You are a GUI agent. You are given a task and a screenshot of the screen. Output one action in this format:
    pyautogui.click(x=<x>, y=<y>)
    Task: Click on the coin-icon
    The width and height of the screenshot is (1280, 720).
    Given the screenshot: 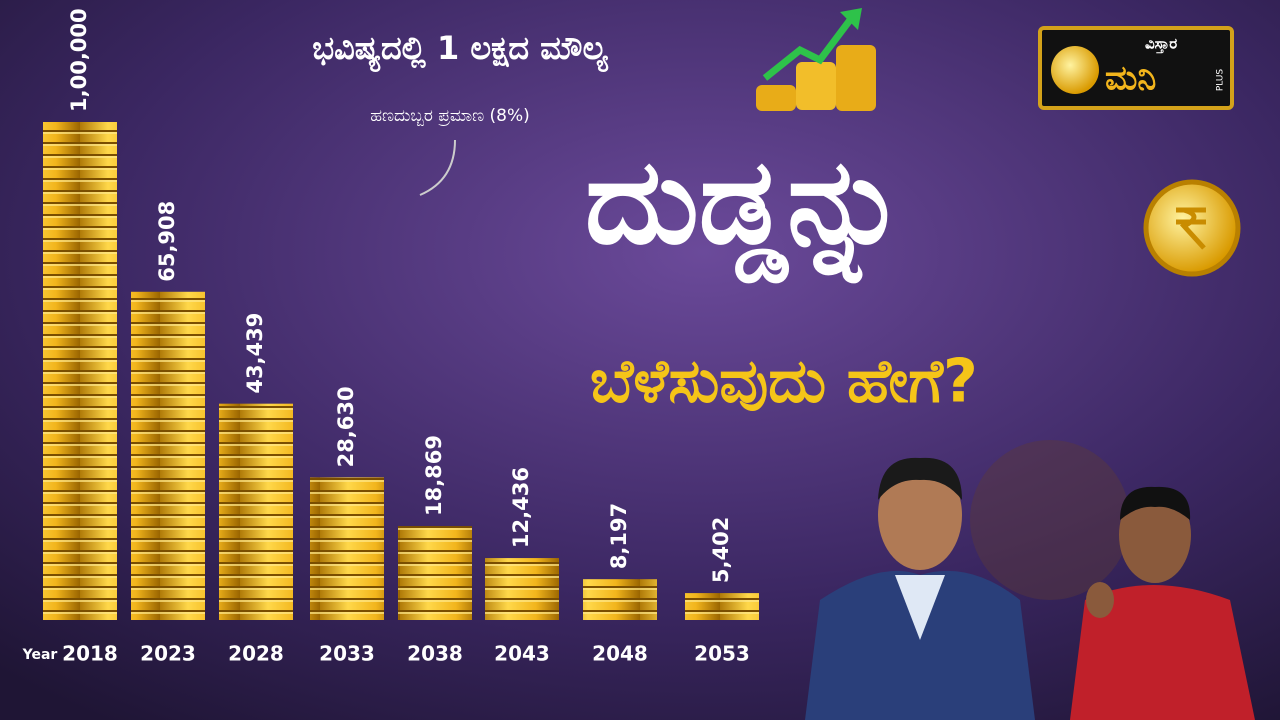 What is the action you would take?
    pyautogui.click(x=1192, y=228)
    